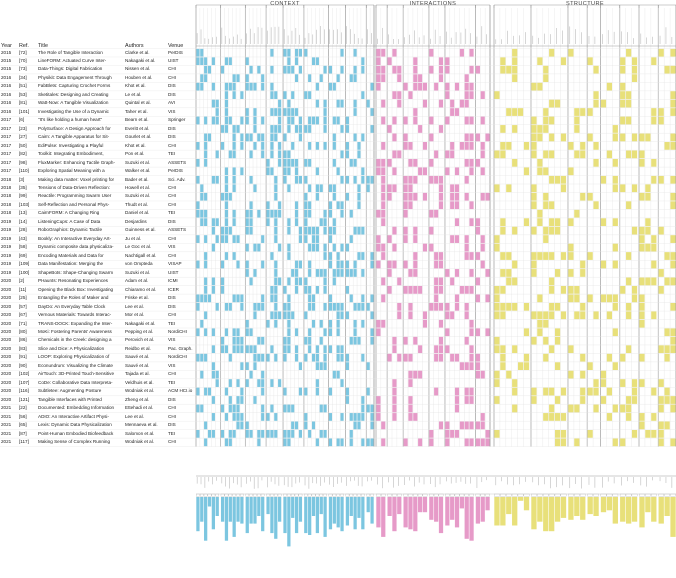  Describe the element at coordinates (23, 255) in the screenshot. I see `row-ref: [69]` at that location.